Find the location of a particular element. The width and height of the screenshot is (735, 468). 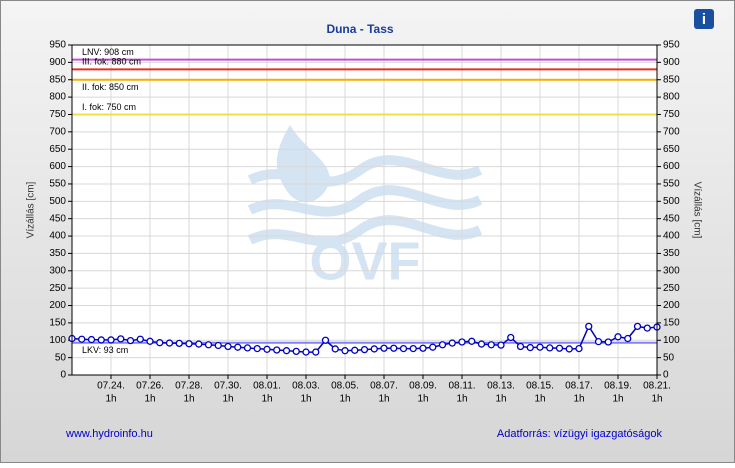

y-tick-label: 50 is located at coordinates (61, 357).